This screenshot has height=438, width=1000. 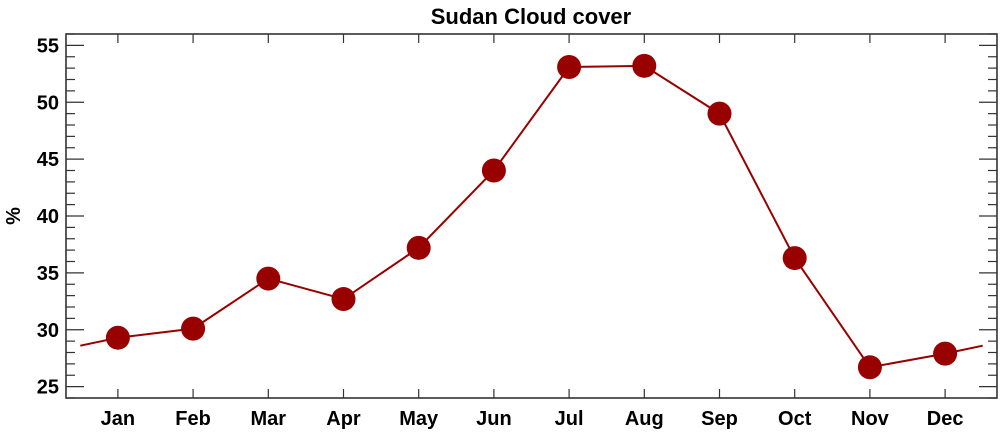 What do you see at coordinates (569, 419) in the screenshot?
I see `x-tick-label: Jul` at bounding box center [569, 419].